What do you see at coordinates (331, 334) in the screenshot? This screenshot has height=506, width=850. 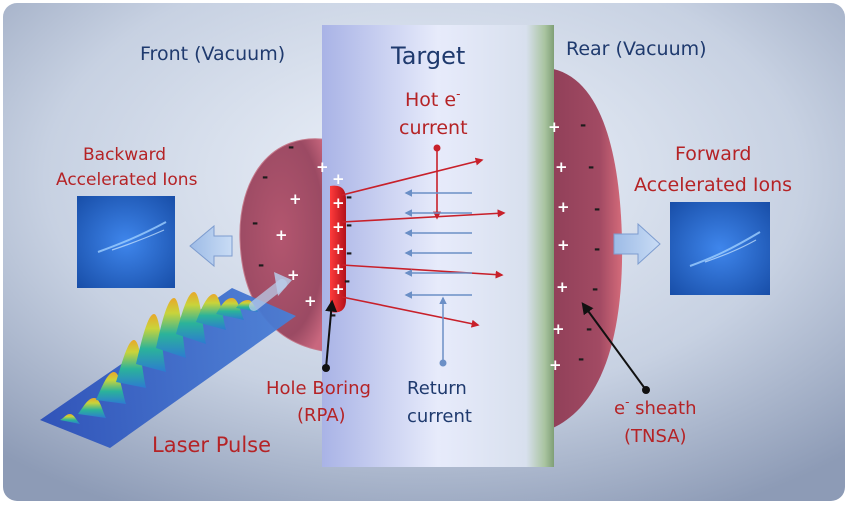 I see `hole-boring-pointer` at bounding box center [331, 334].